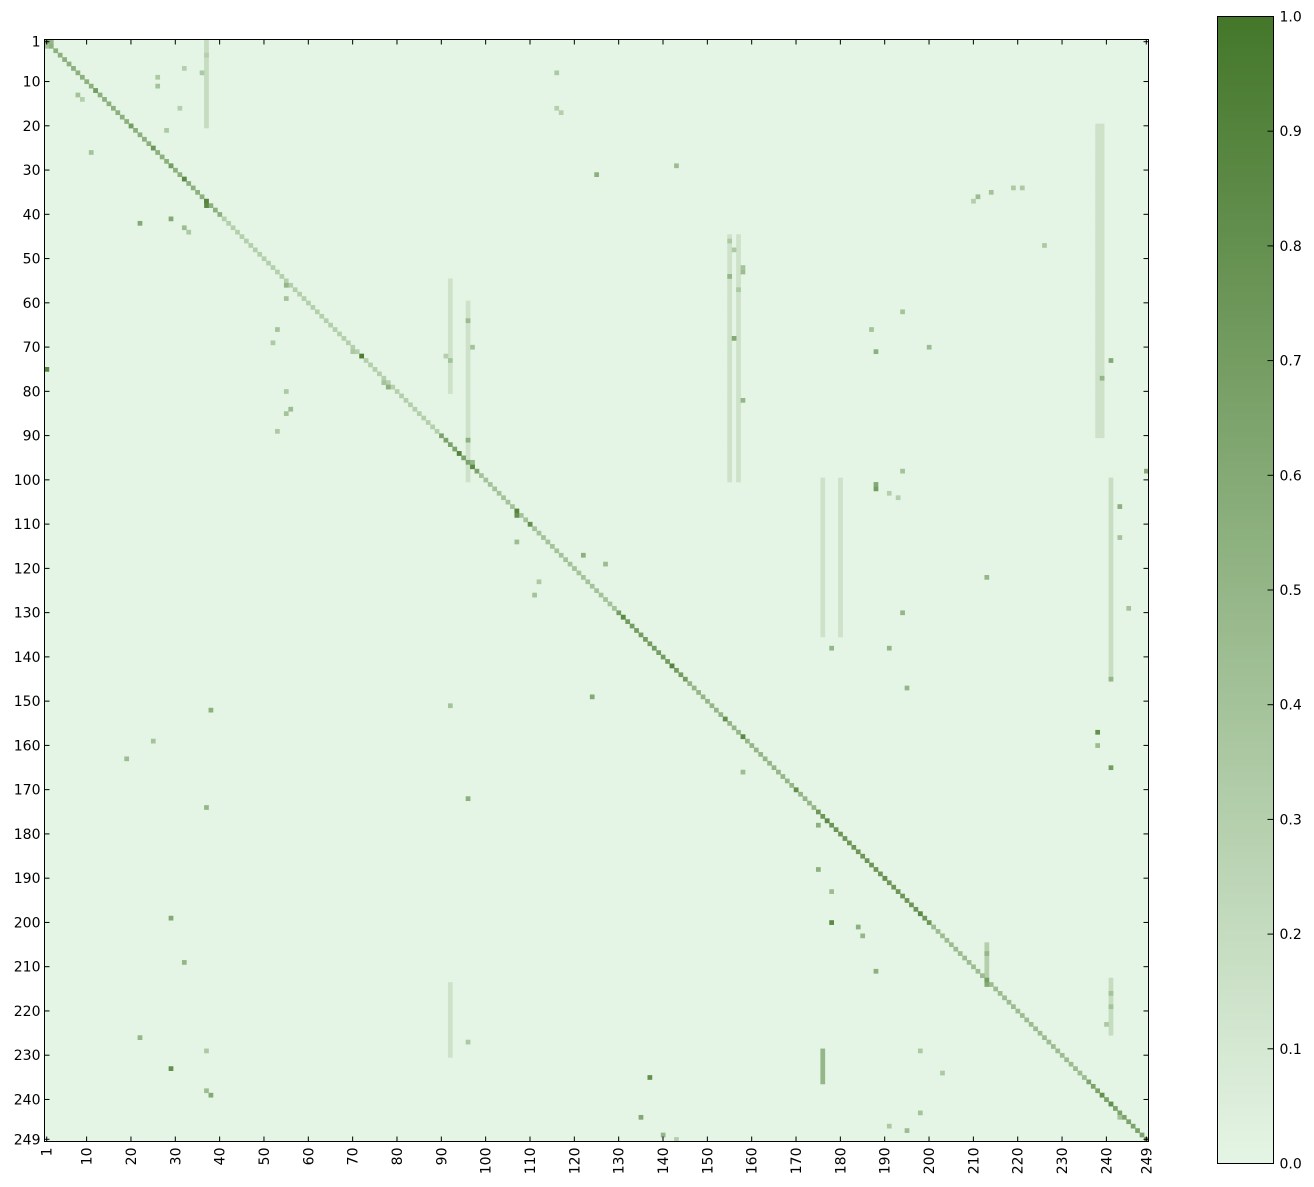 This screenshot has width=1314, height=1187. Describe the element at coordinates (32, 392) in the screenshot. I see `y-tick-label: 80` at that location.